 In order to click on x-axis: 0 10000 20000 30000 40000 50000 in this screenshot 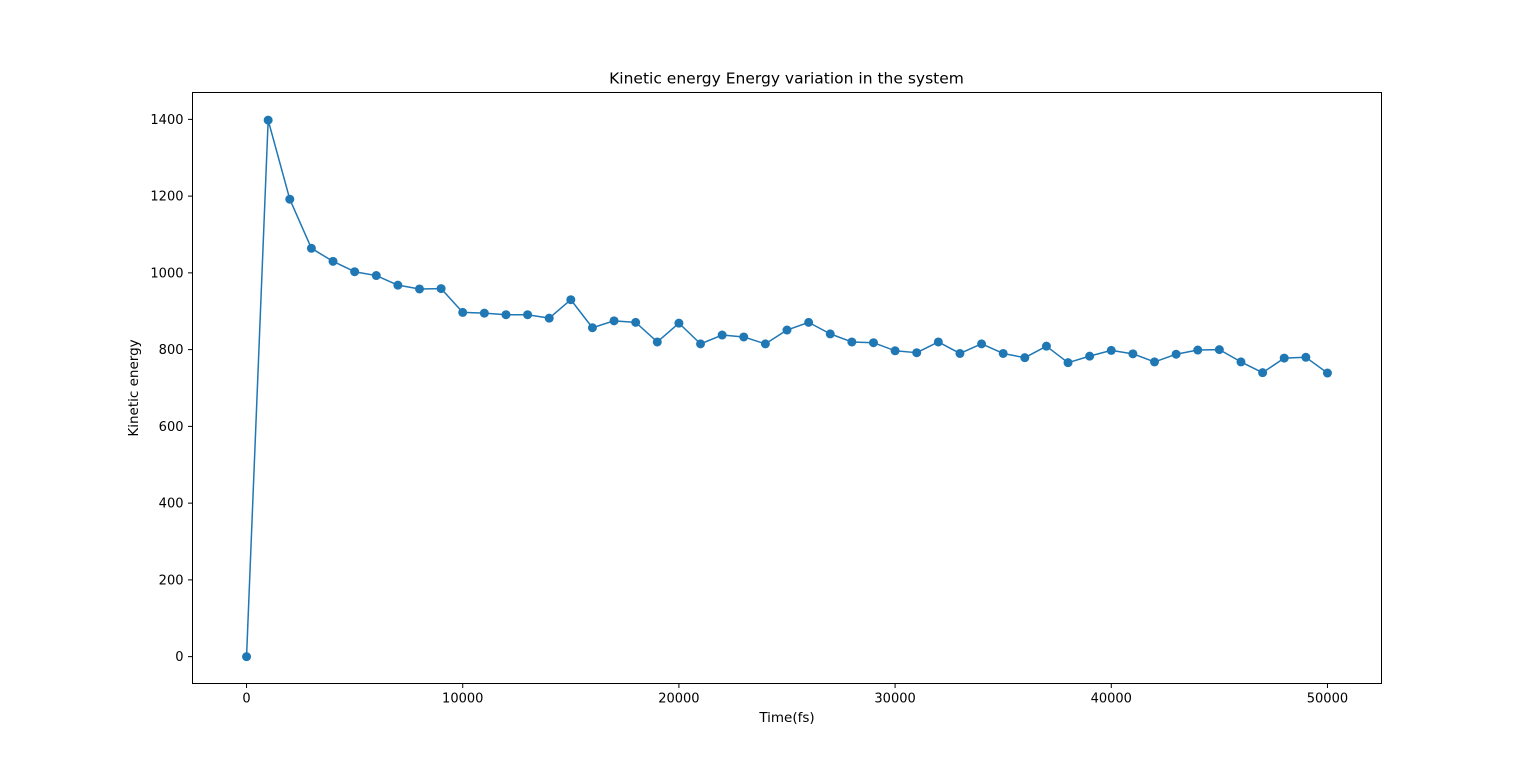, I will do `click(795, 695)`.